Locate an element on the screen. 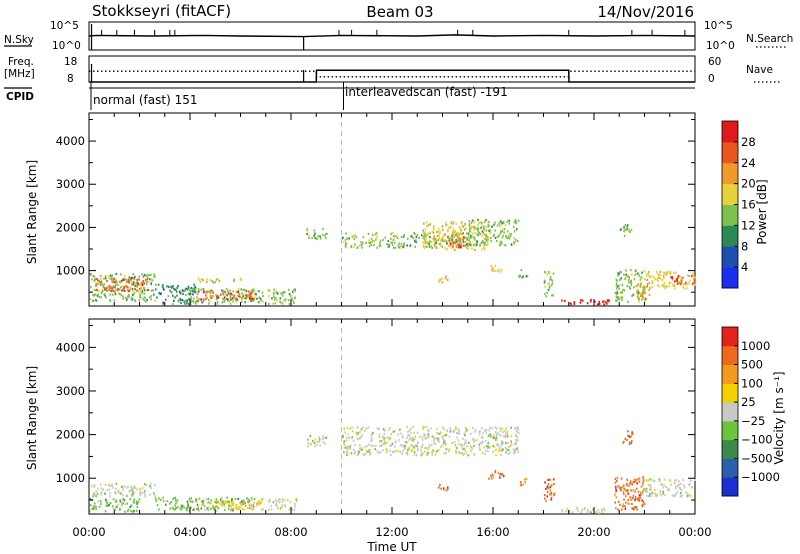 The image size is (800, 554). colorbar-tick-label: 12 is located at coordinates (748, 225).